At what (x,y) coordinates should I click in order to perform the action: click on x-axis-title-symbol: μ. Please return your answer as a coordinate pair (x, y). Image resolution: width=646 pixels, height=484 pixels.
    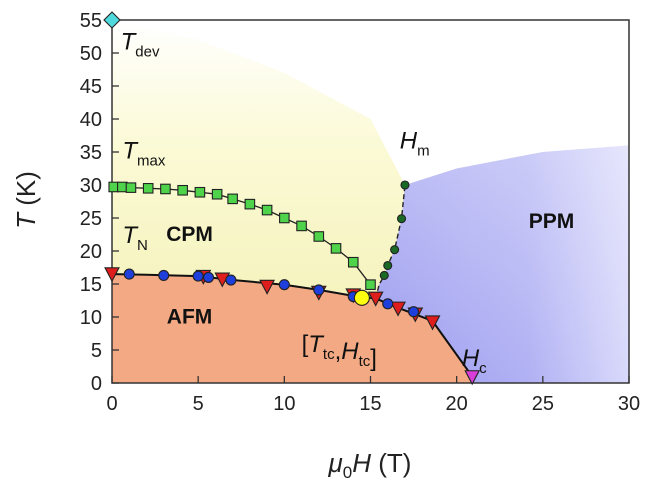
    Looking at the image, I should click on (335, 463).